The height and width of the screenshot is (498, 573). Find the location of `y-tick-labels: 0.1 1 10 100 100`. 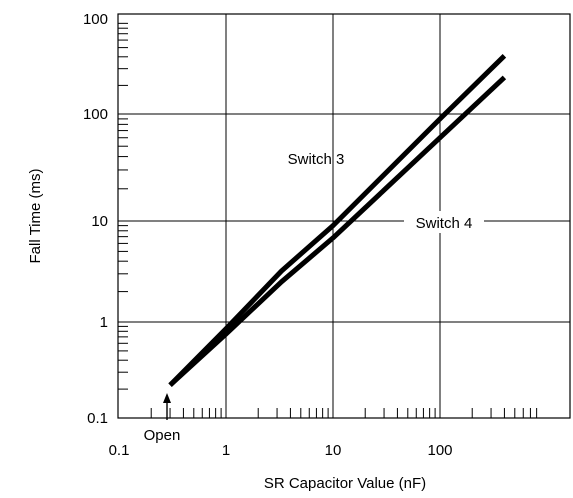

y-tick-labels: 0.1 1 10 100 100 is located at coordinates (95, 219).